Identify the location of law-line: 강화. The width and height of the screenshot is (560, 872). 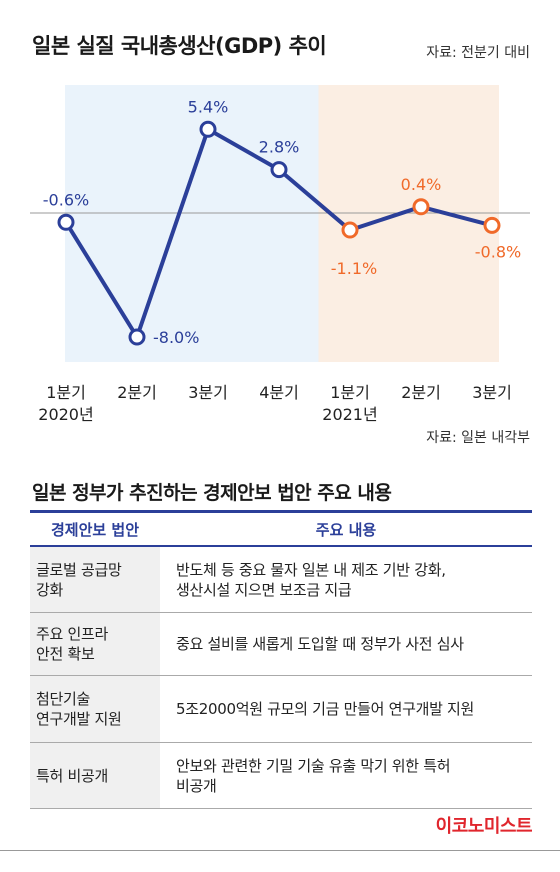
(50, 589).